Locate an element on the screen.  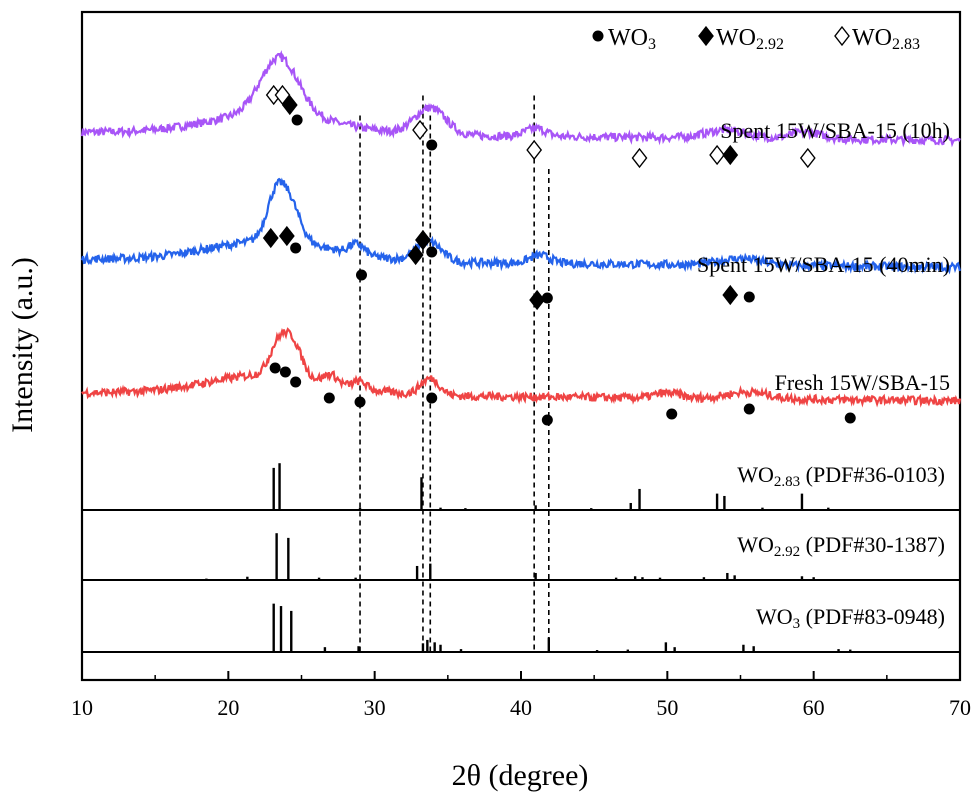
reference-label: WO2.92 (PDF#30-1387) is located at coordinates (841, 546).